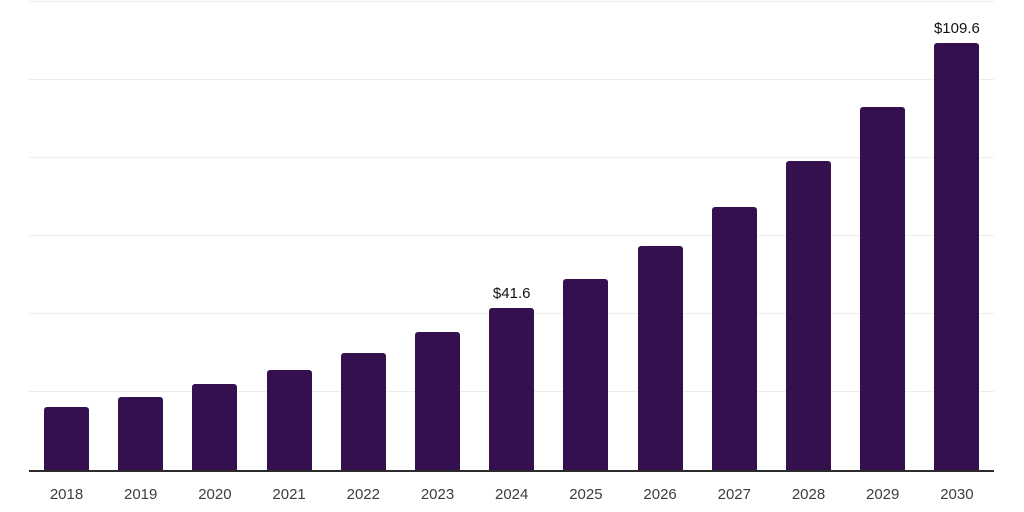  I want to click on x-tick-label-2027: 2027, so click(734, 494).